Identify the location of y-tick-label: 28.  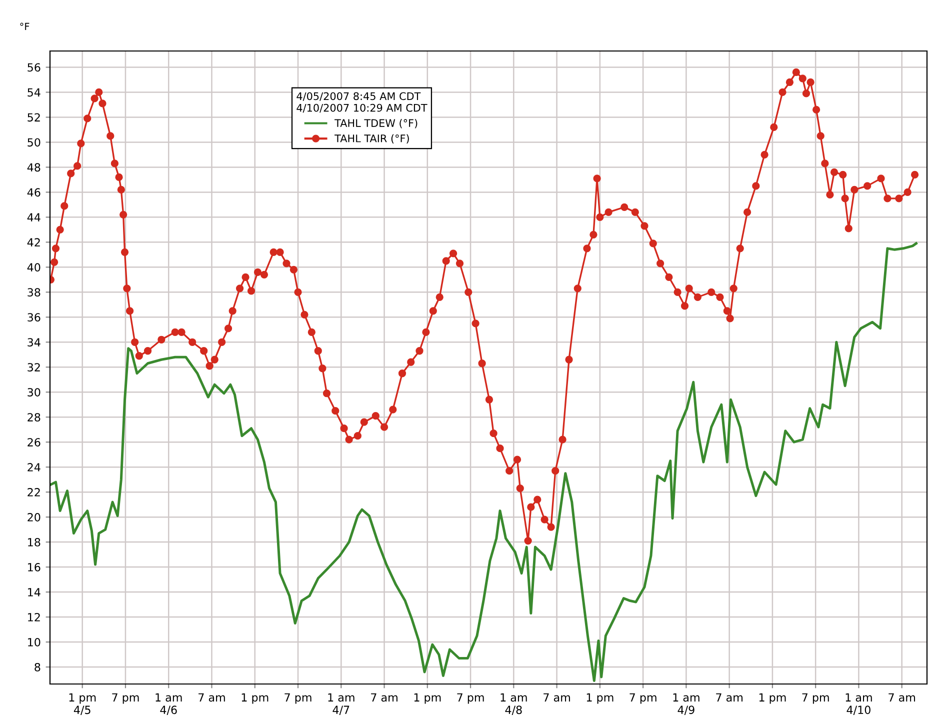
(34, 417).